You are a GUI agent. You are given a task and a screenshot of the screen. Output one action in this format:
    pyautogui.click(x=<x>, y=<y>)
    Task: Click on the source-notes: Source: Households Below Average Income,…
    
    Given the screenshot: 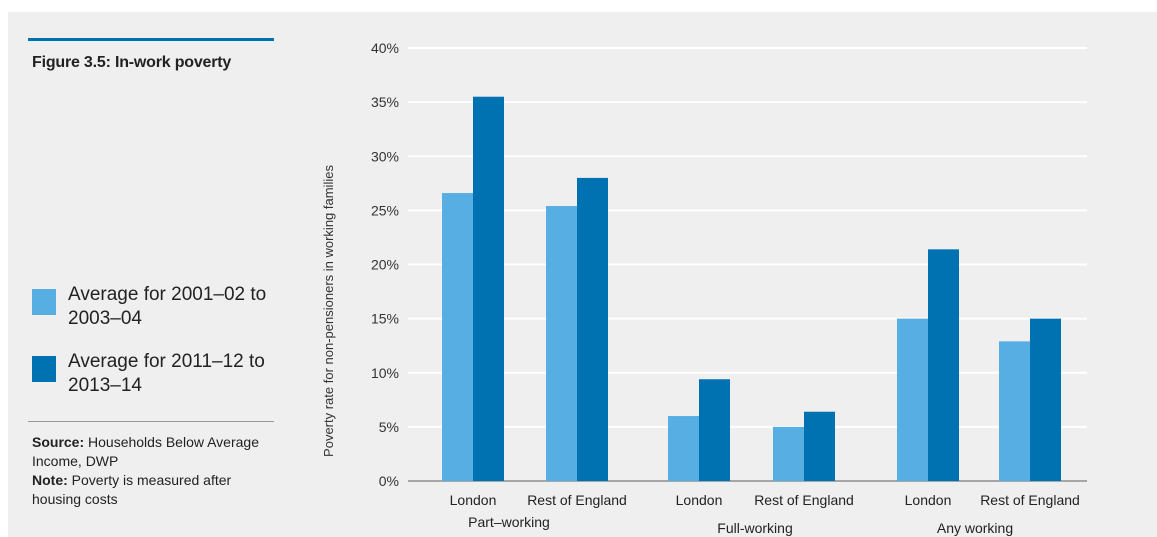 What is the action you would take?
    pyautogui.click(x=157, y=471)
    